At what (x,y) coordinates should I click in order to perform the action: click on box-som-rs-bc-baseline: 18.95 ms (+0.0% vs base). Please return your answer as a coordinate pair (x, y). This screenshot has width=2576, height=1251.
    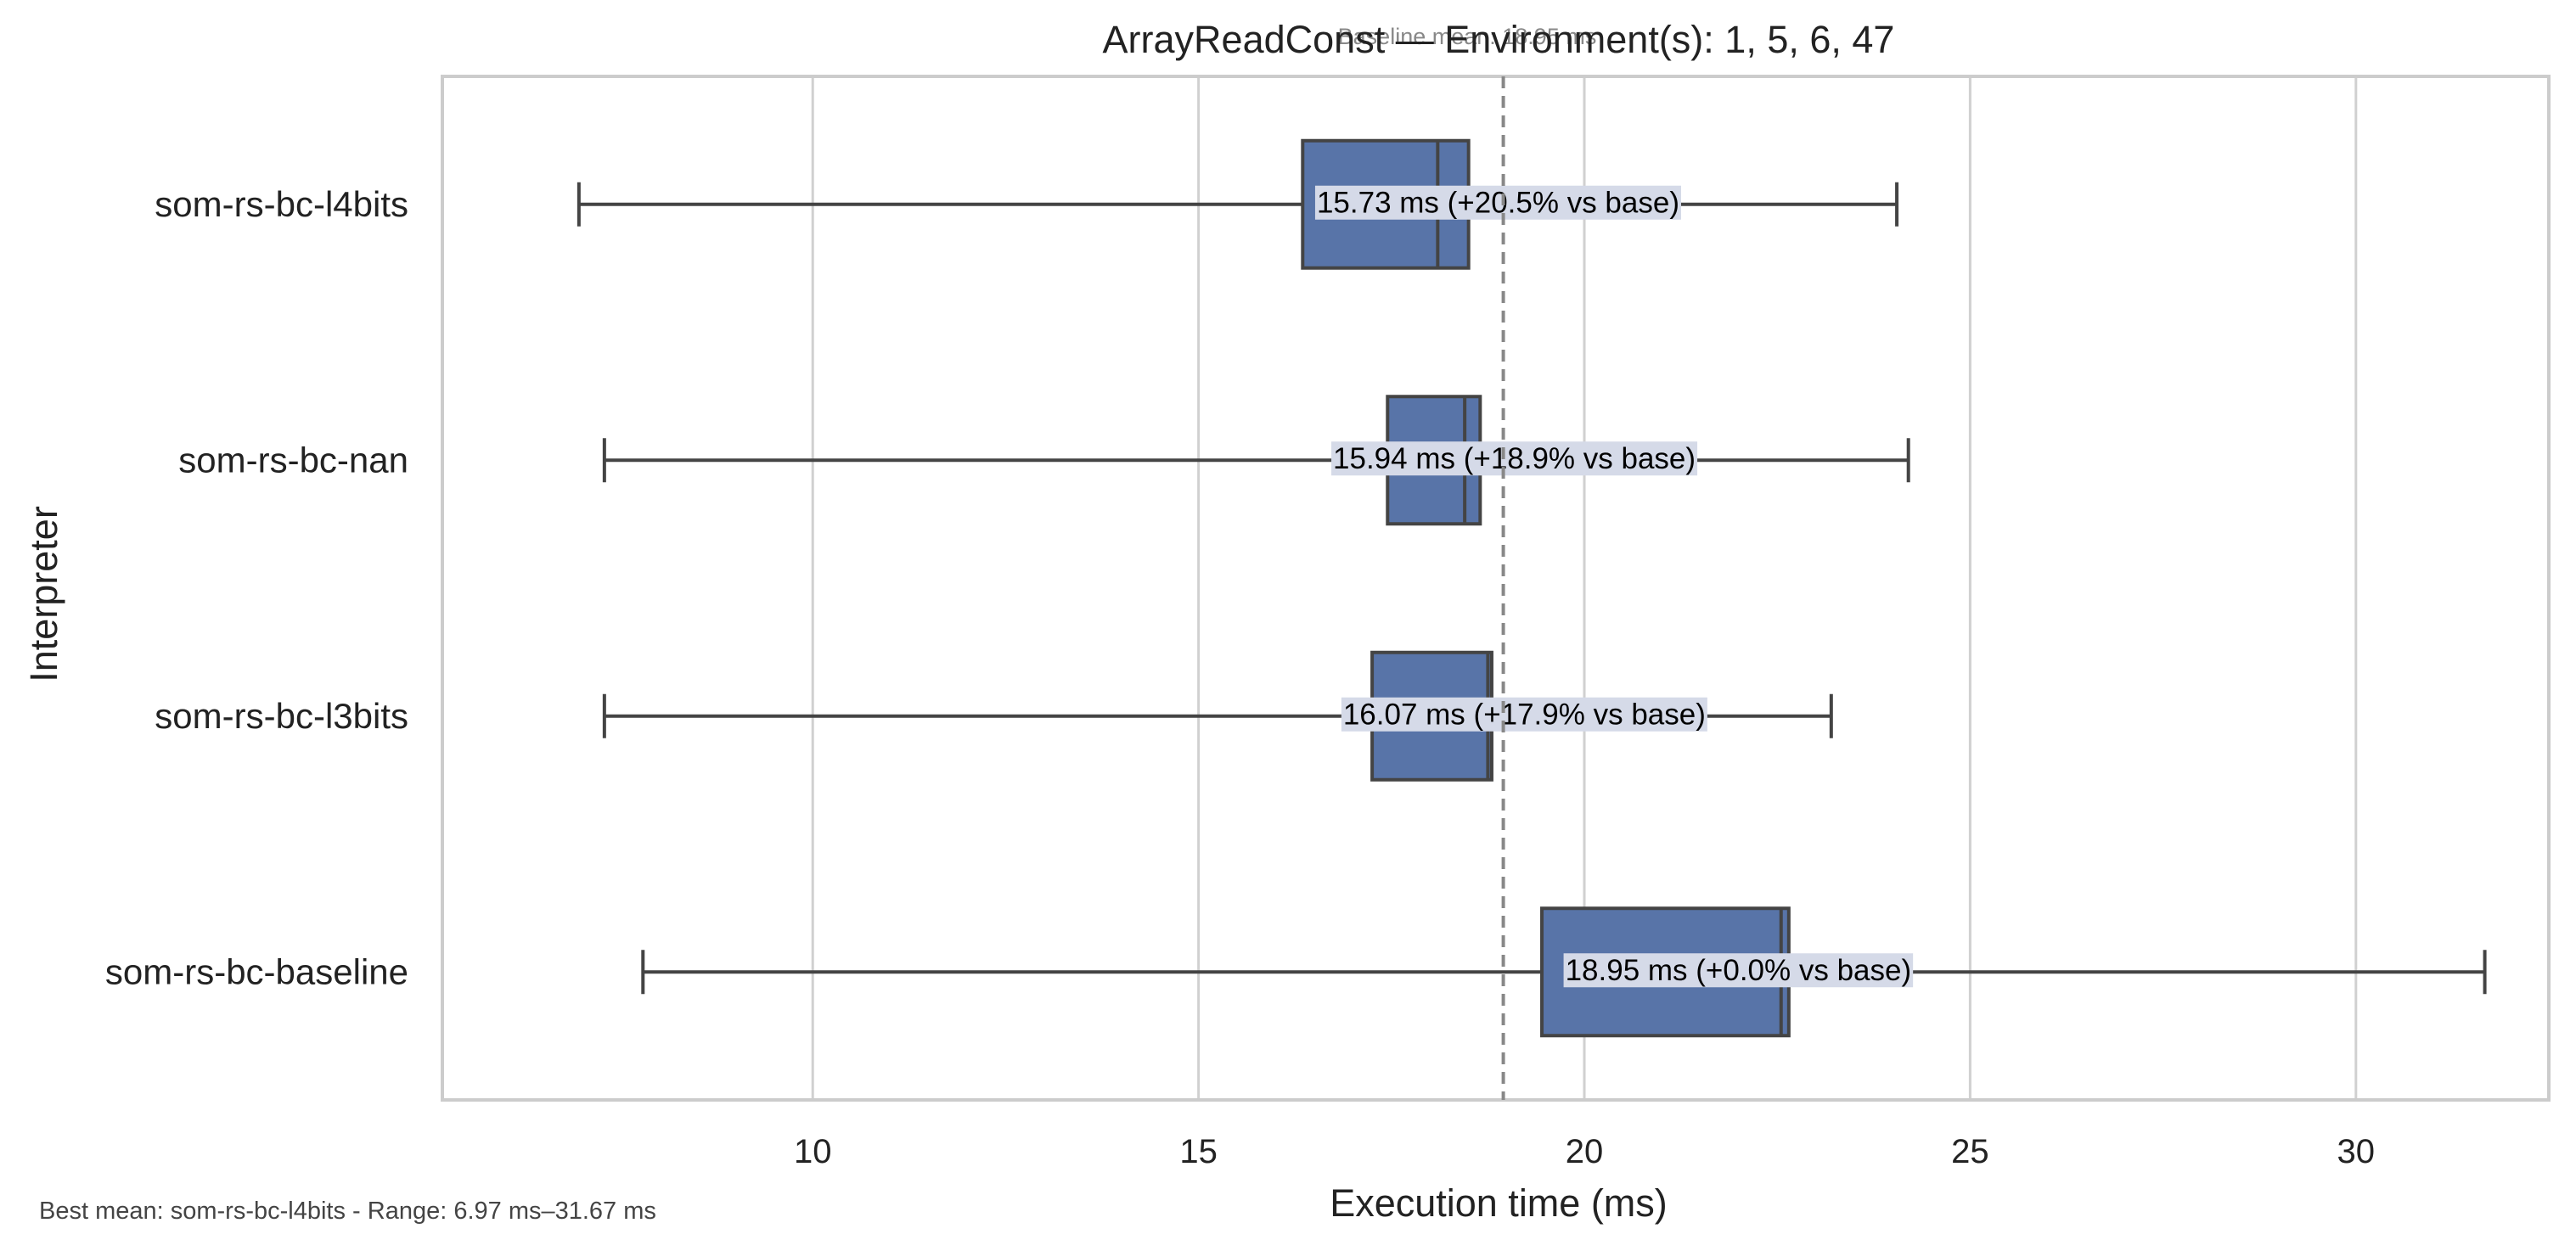
    Looking at the image, I should click on (1564, 972).